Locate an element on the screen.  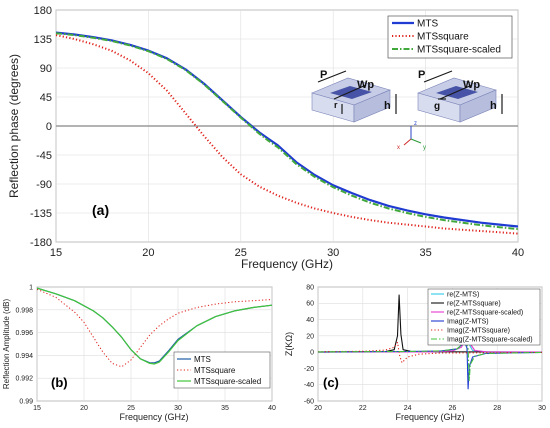
x-axis-label-a: Frequency (GHz) is located at coordinates (287, 264).